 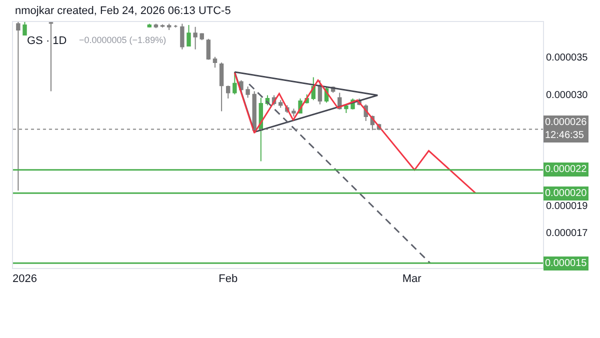 What do you see at coordinates (24, 279) in the screenshot?
I see `x-tick-label: 2026` at bounding box center [24, 279].